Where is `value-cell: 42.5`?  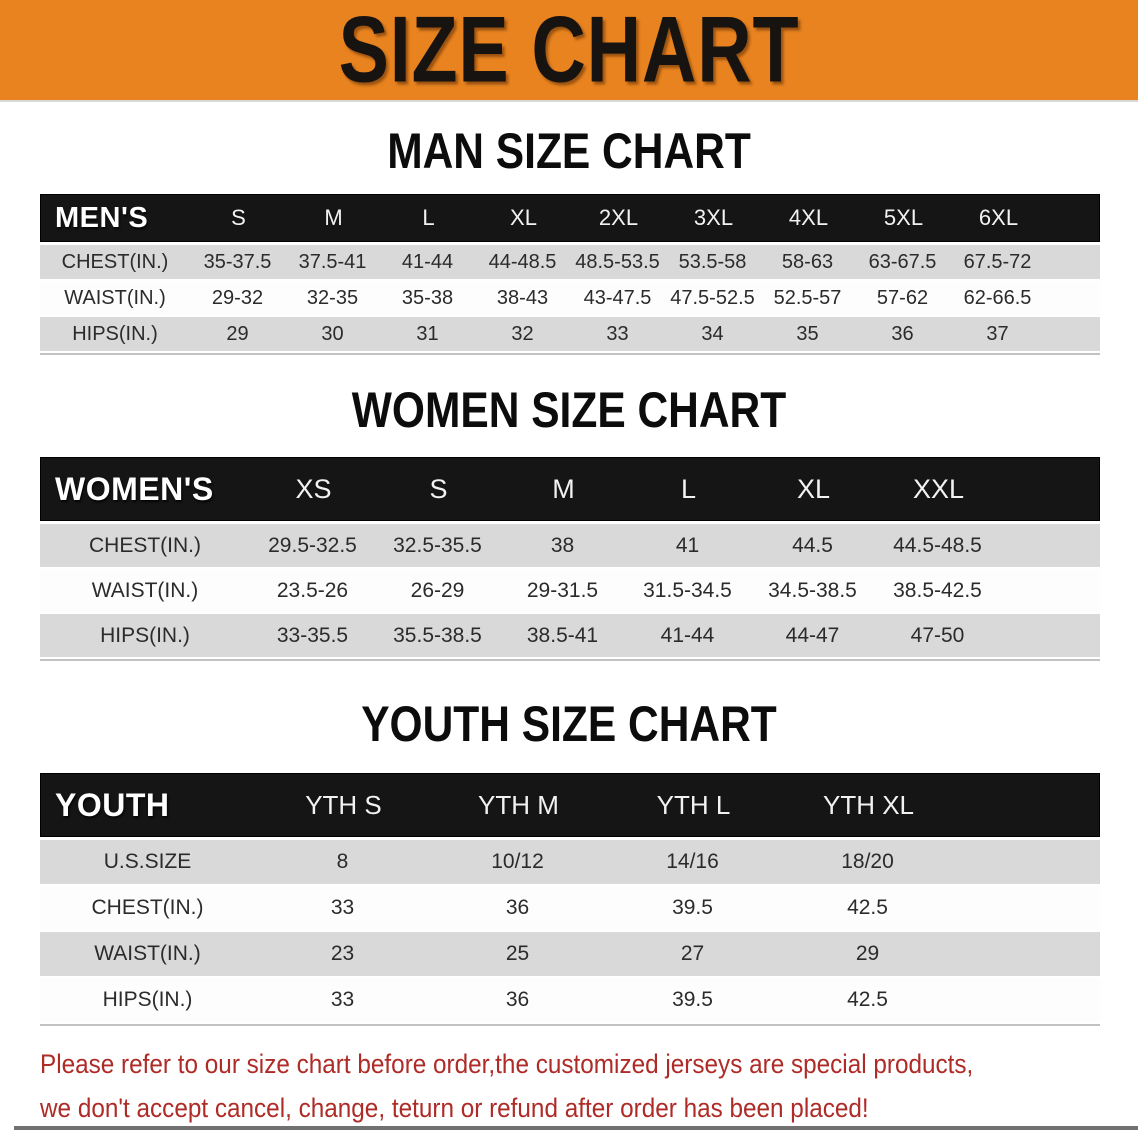
value-cell: 42.5 is located at coordinates (867, 999).